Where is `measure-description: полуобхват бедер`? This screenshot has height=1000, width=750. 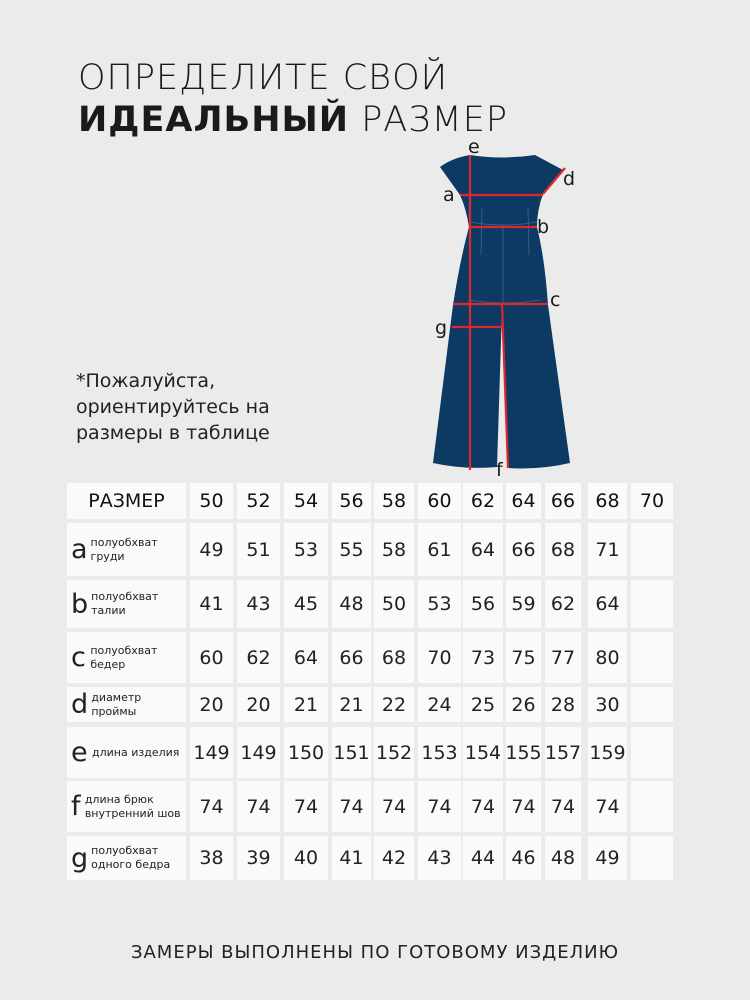 measure-description: полуобхват бедер is located at coordinates (124, 657).